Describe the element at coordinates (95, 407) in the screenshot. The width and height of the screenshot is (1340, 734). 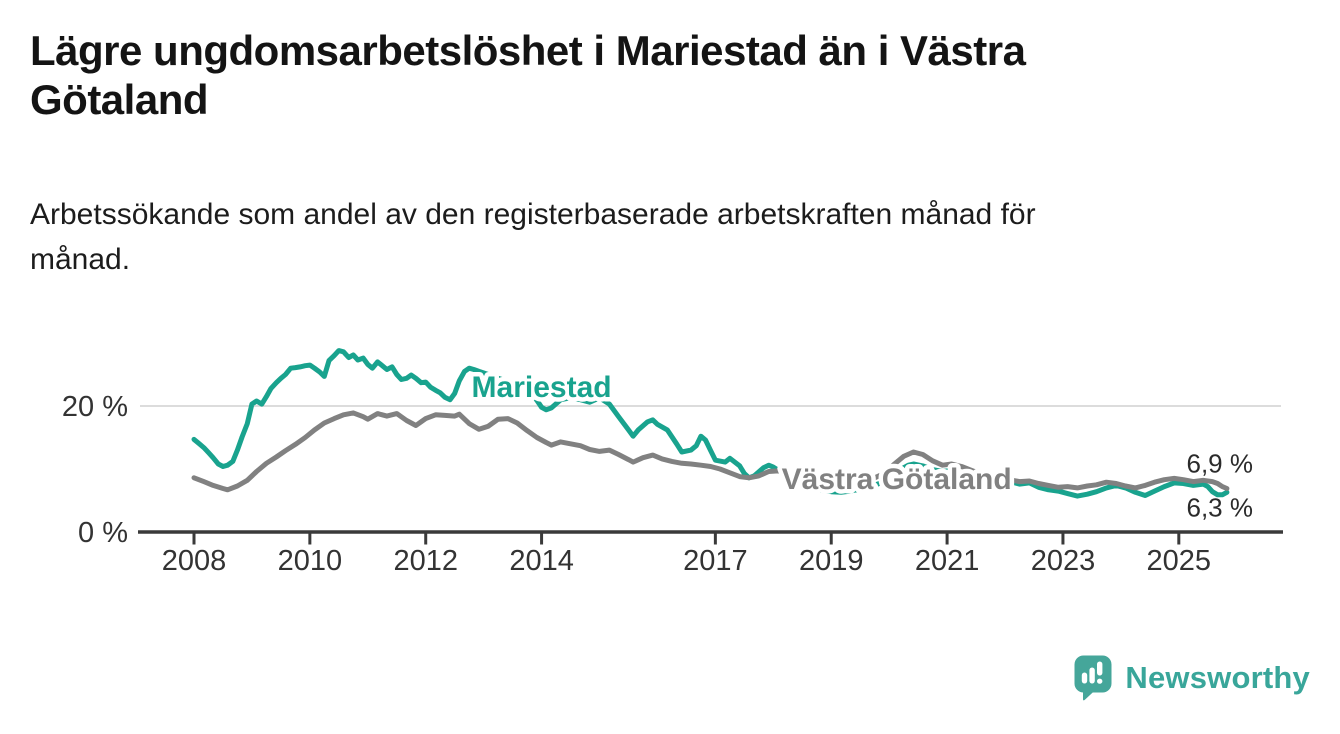
I see `y-tick-label-20: 20 %` at that location.